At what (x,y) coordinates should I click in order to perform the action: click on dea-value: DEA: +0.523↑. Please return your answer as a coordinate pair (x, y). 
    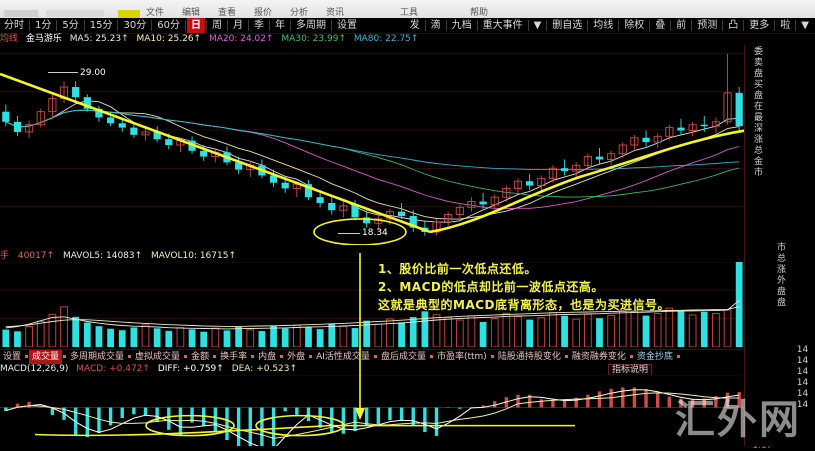
    Looking at the image, I should click on (264, 369).